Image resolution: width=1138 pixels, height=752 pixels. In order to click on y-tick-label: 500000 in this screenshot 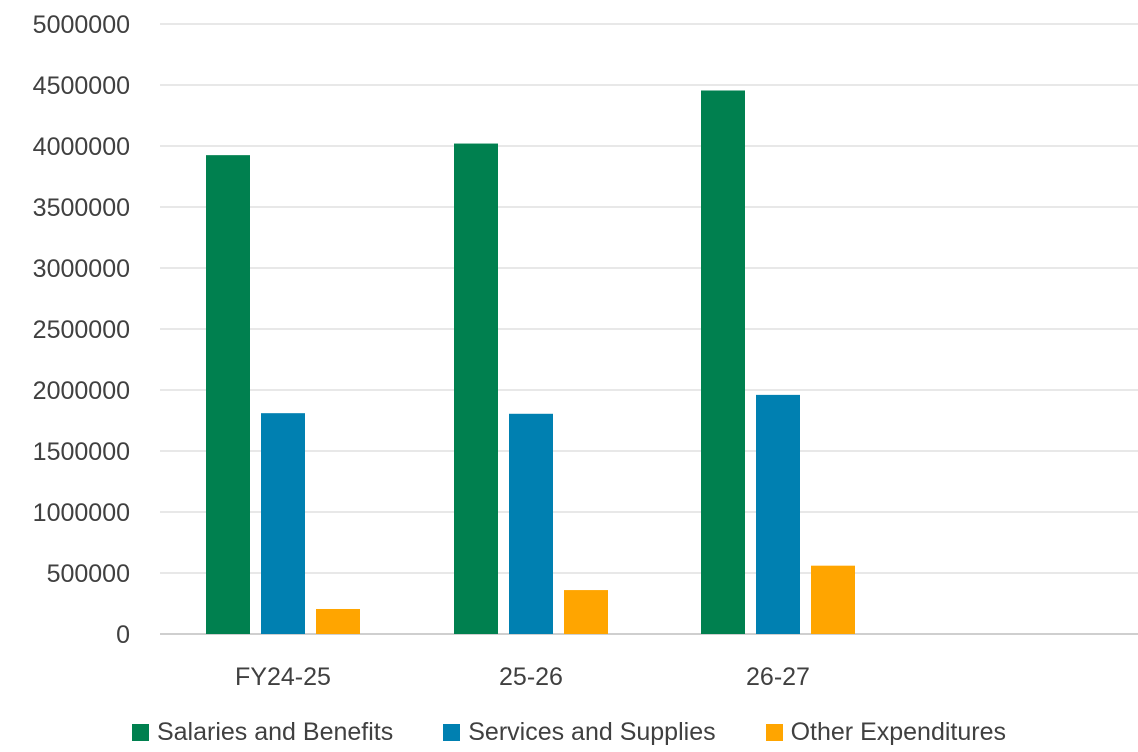, I will do `click(88, 574)`.